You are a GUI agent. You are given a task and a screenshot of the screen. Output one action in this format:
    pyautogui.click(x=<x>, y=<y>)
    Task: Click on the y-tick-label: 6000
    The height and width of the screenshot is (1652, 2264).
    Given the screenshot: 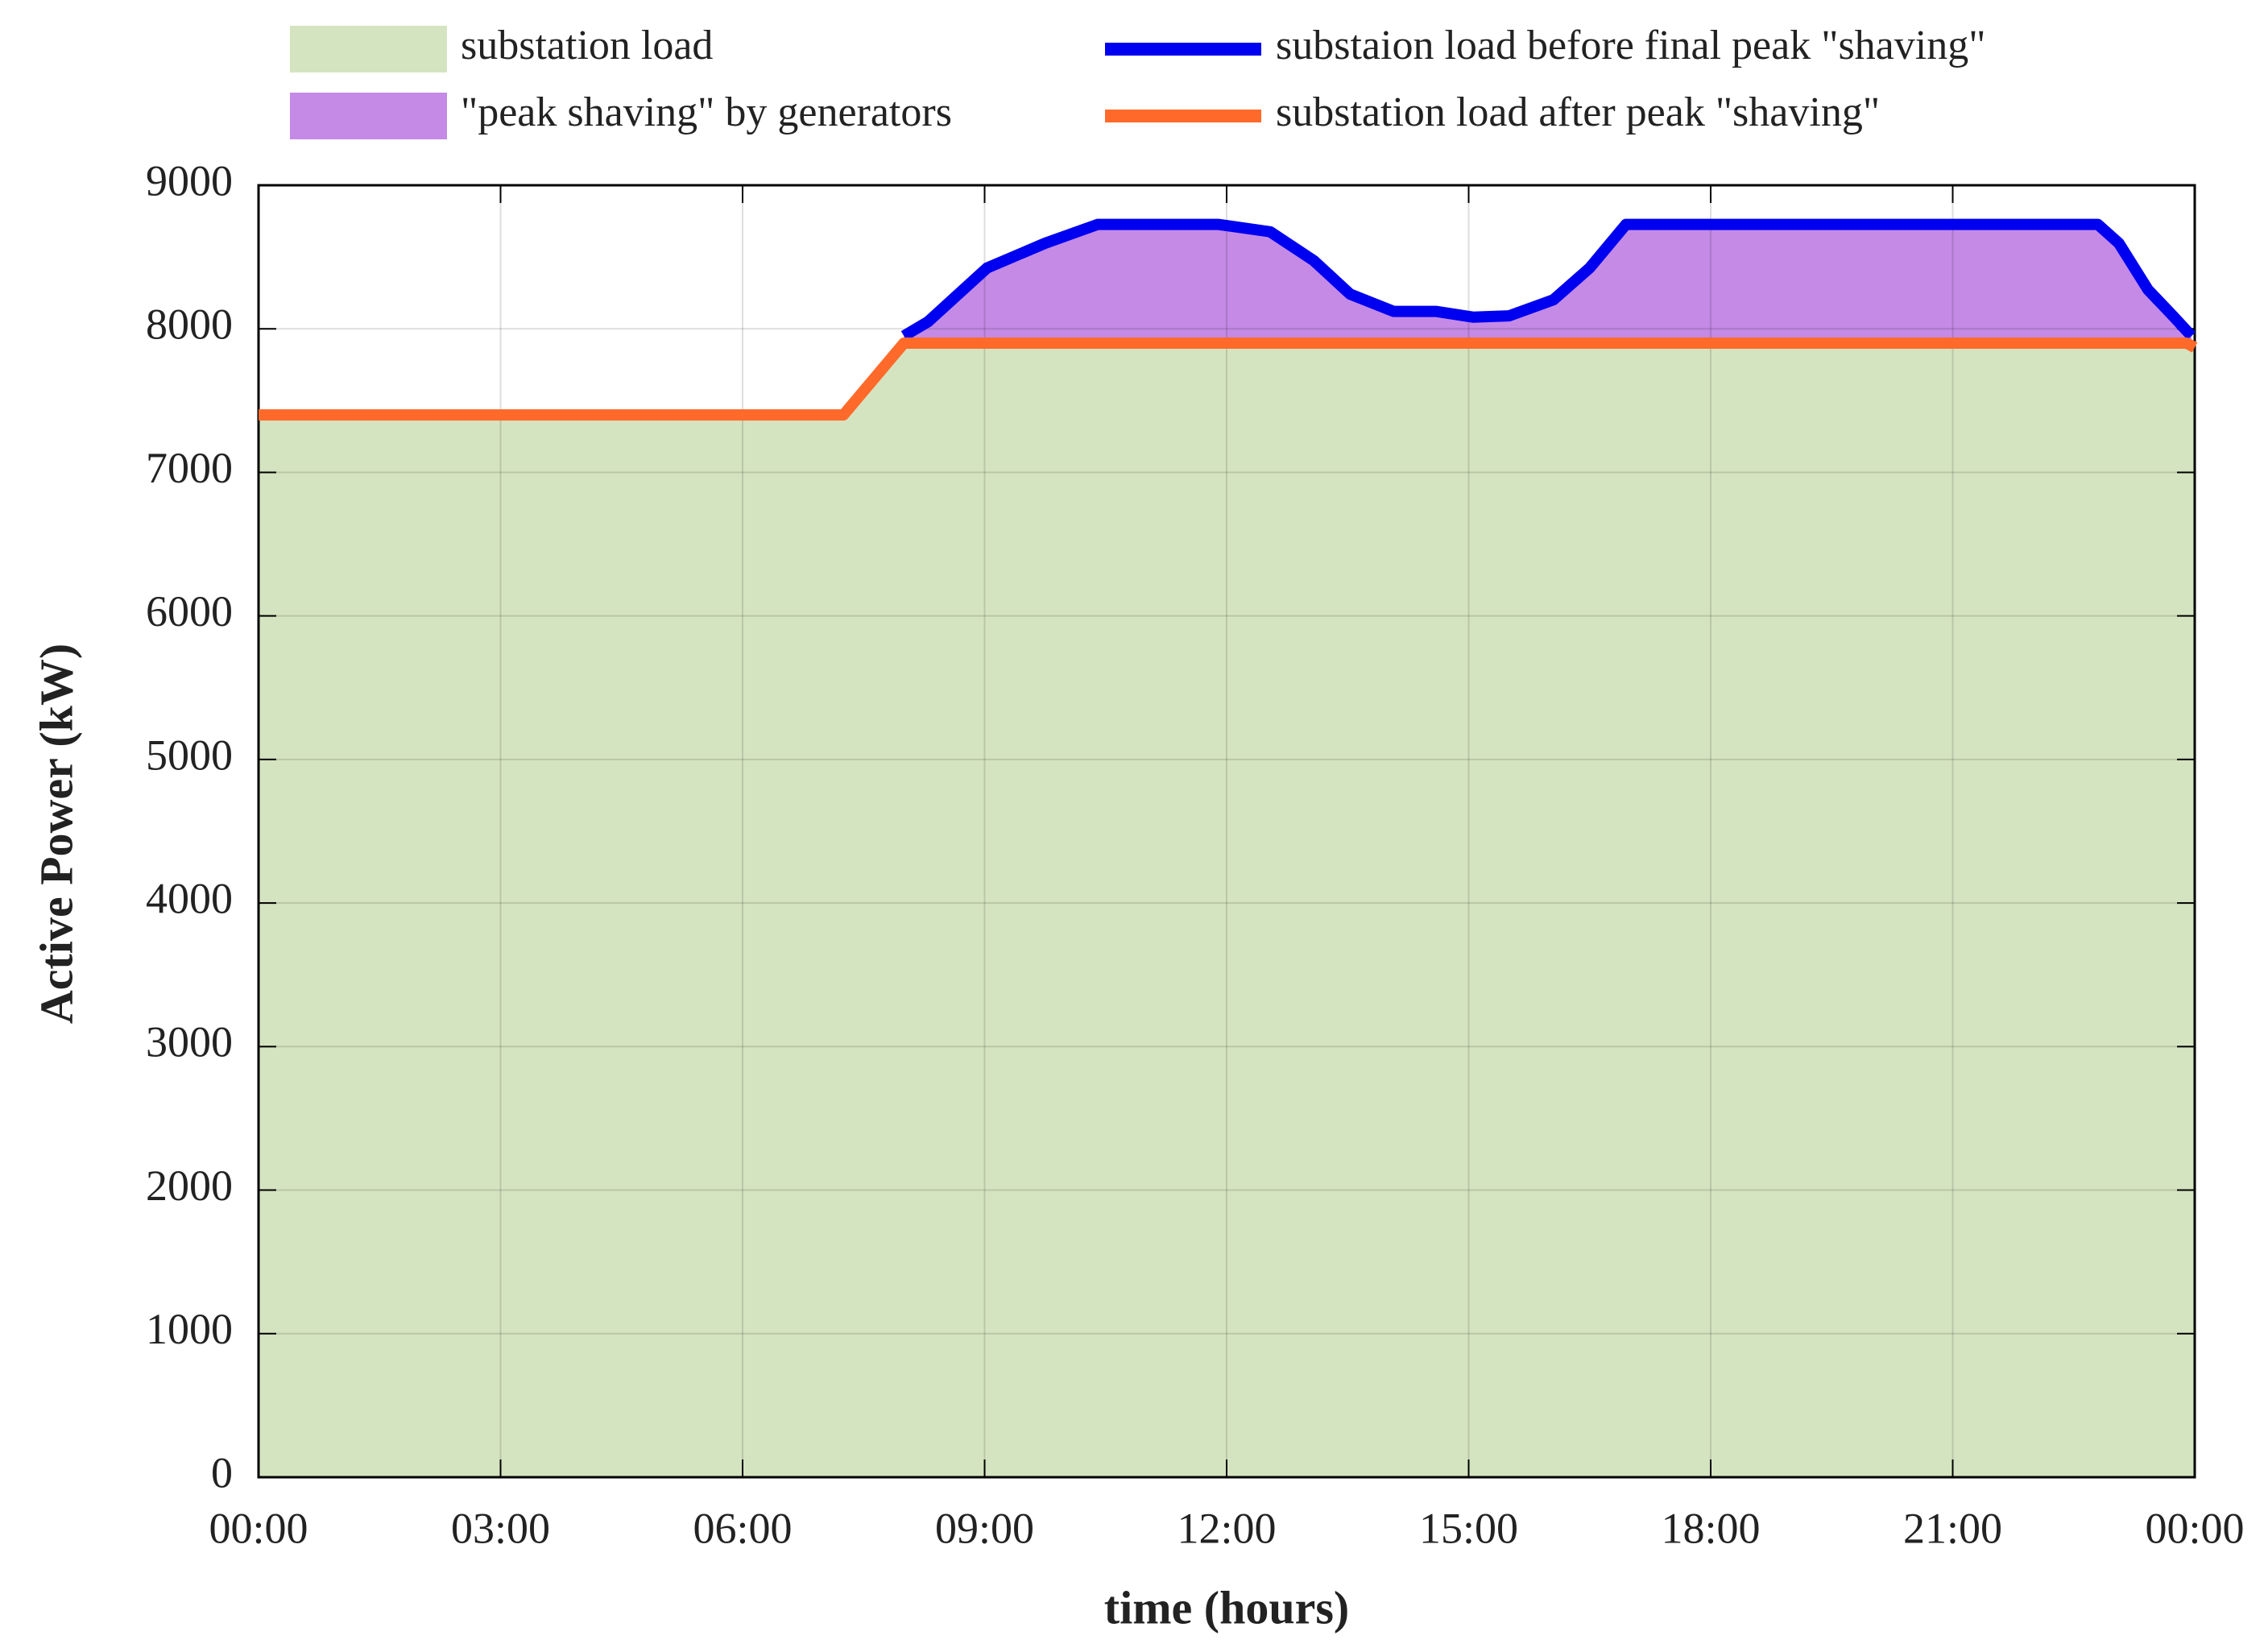 What is the action you would take?
    pyautogui.click(x=189, y=611)
    